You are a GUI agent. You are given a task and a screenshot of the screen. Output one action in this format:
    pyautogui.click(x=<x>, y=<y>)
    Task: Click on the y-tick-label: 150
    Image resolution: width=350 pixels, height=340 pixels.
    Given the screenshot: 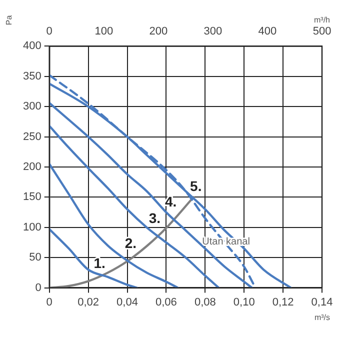 What is the action you would take?
    pyautogui.click(x=32, y=197)
    